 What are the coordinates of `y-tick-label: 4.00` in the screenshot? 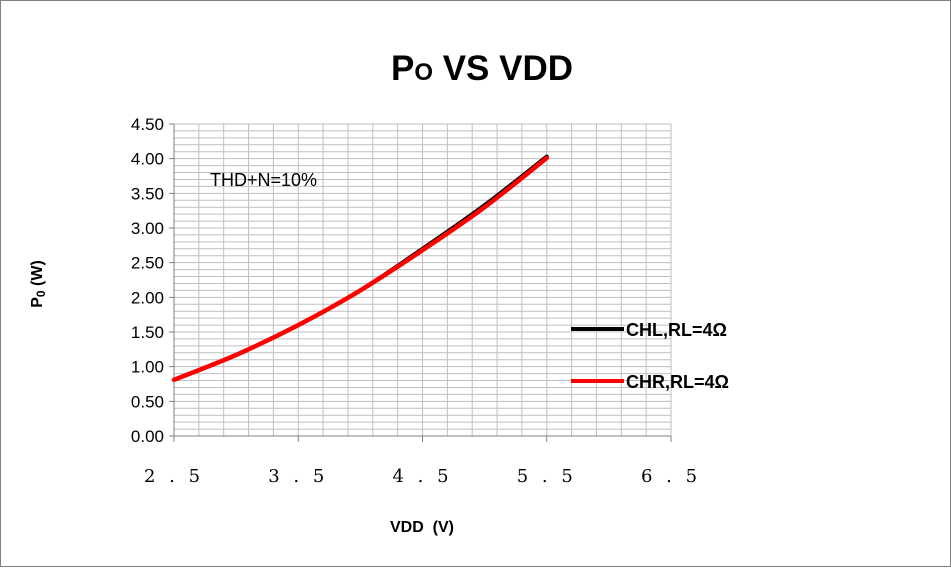 It's located at (147, 159).